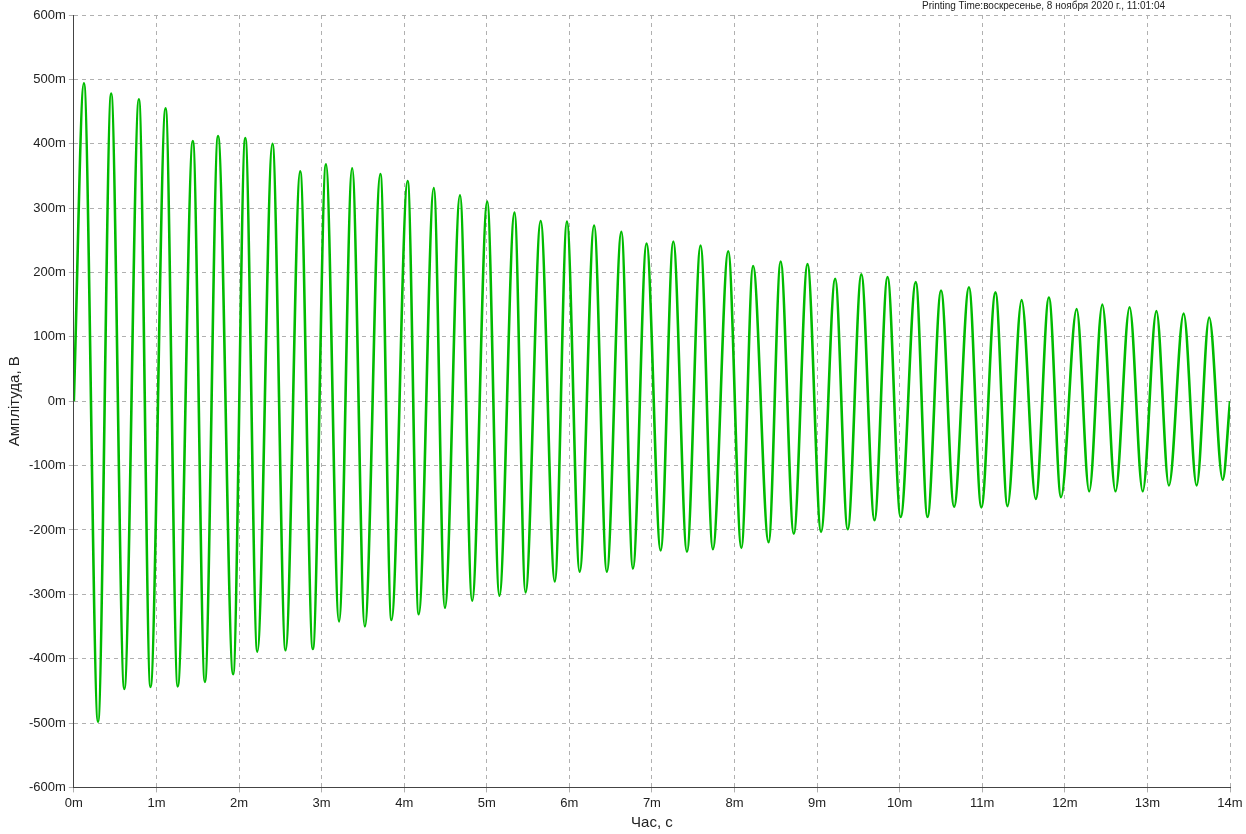 Image resolution: width=1246 pixels, height=834 pixels. Describe the element at coordinates (47, 786) in the screenshot. I see `y-tick-label: -600m` at that location.